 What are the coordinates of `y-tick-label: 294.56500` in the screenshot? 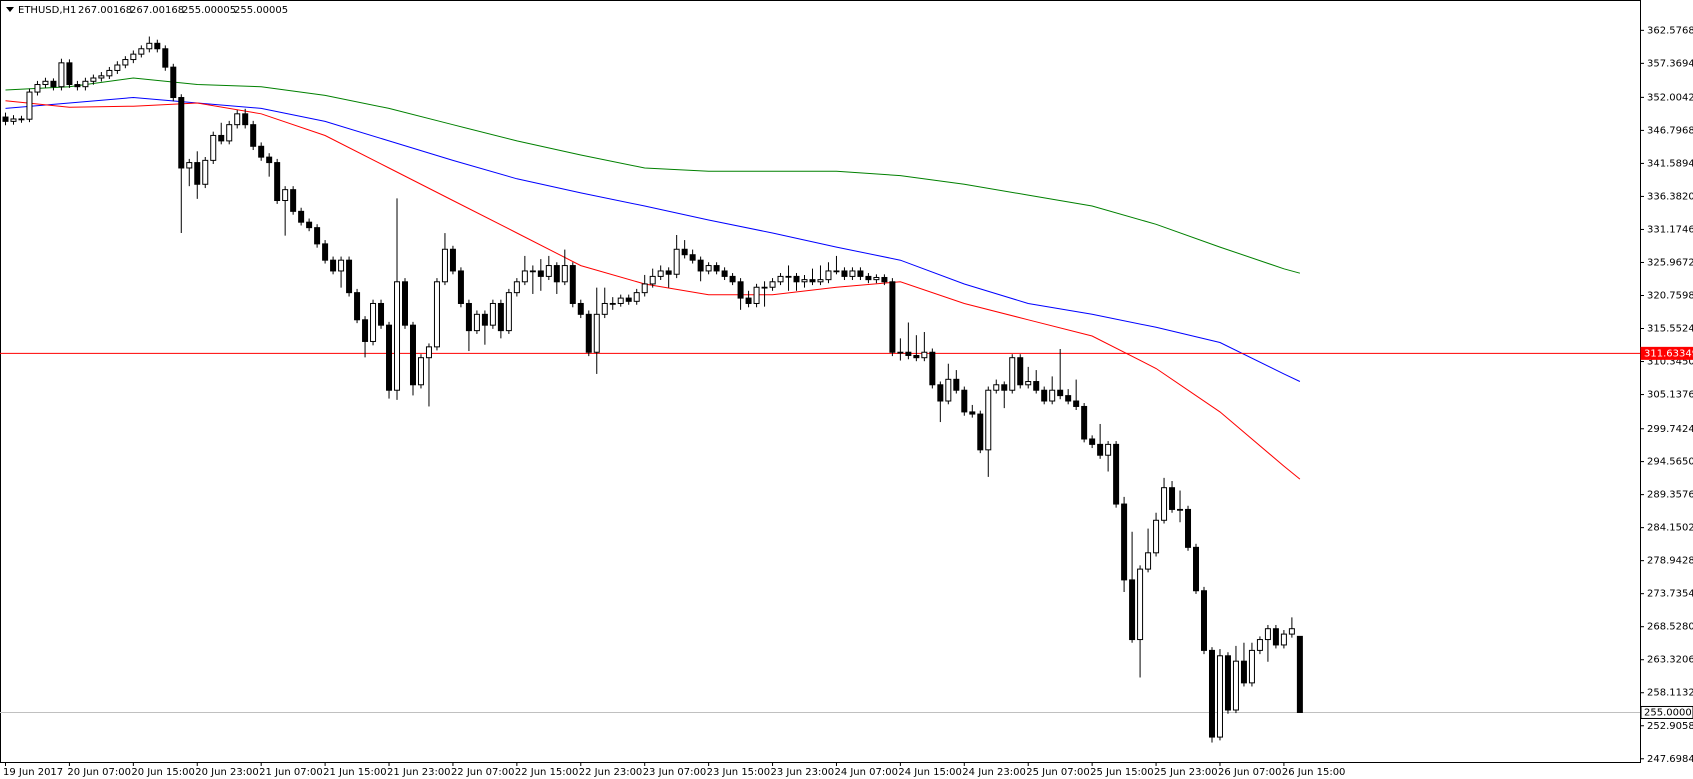 It's located at (1670, 462).